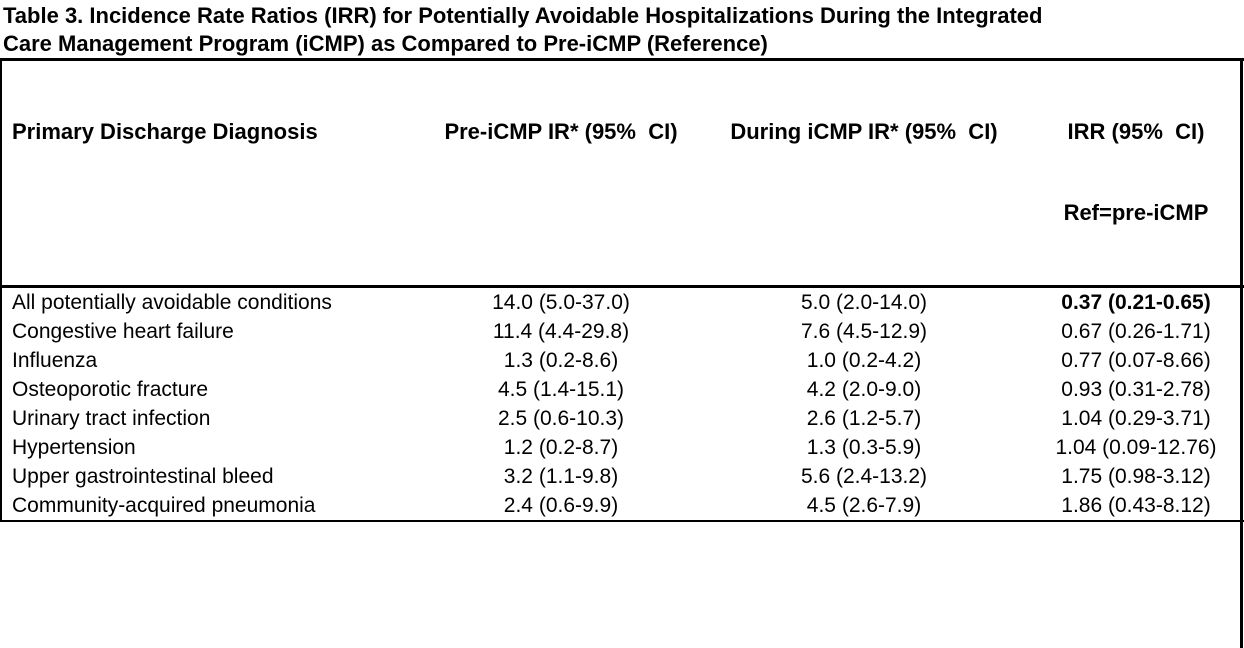 The image size is (1244, 648). Describe the element at coordinates (164, 505) in the screenshot. I see `diagnosis-cell: Community-acquired pneumonia` at that location.